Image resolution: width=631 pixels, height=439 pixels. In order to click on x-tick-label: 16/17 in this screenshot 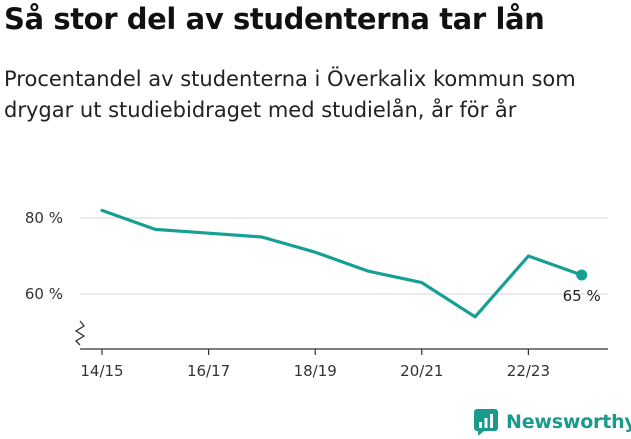, I will do `click(208, 371)`.